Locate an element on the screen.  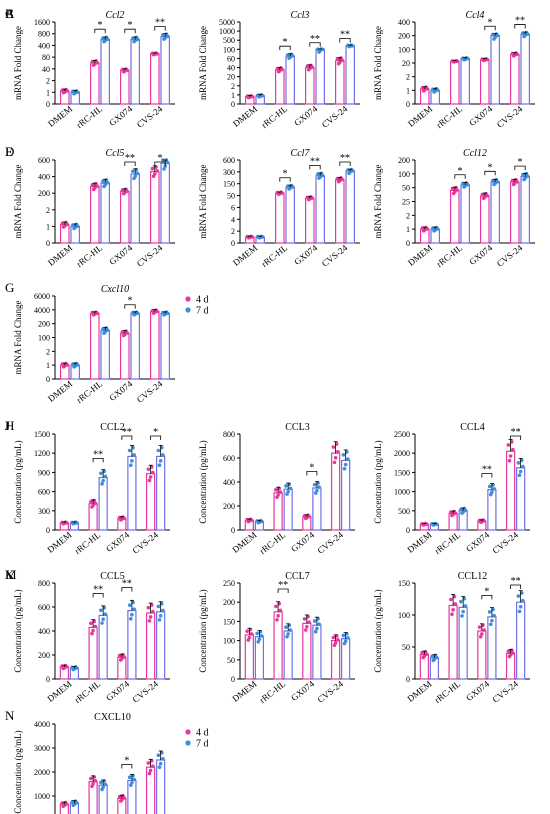
bar-E-CVS-24-s0 is located at coordinates (340, 211).